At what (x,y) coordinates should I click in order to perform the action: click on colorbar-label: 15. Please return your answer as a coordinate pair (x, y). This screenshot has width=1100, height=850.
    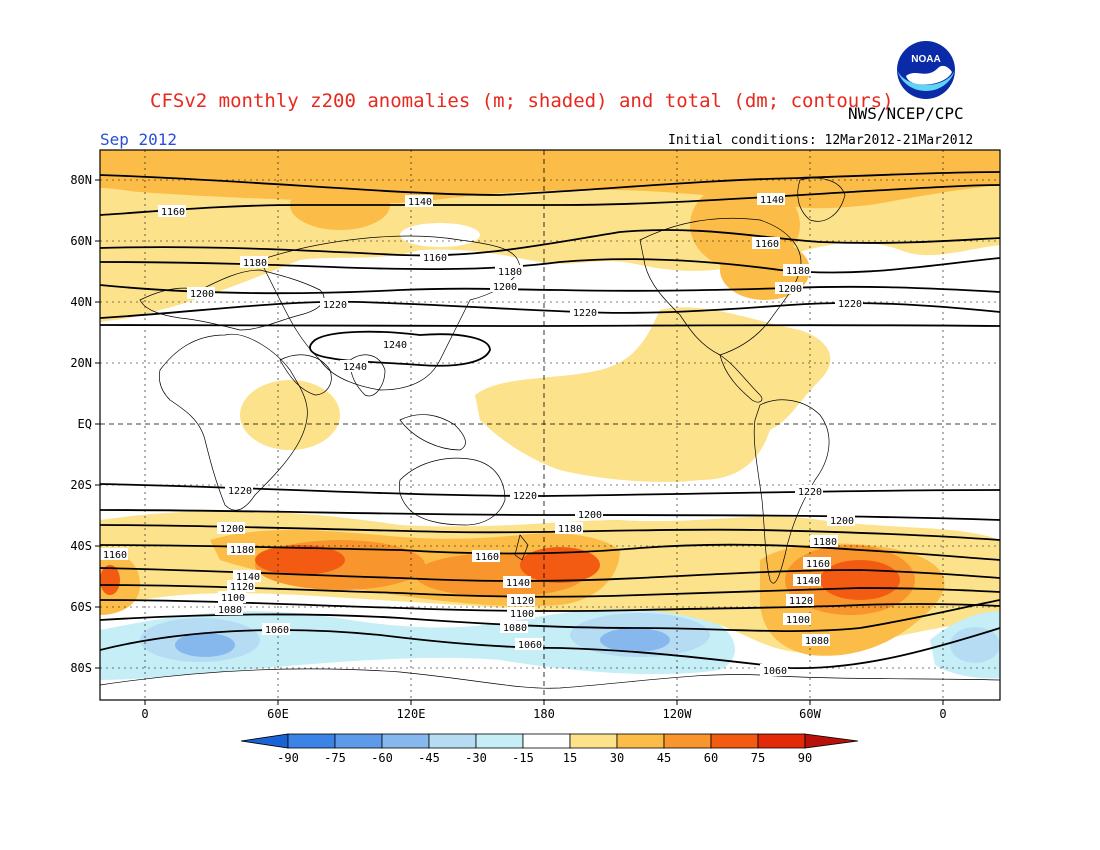
    Looking at the image, I should click on (570, 758).